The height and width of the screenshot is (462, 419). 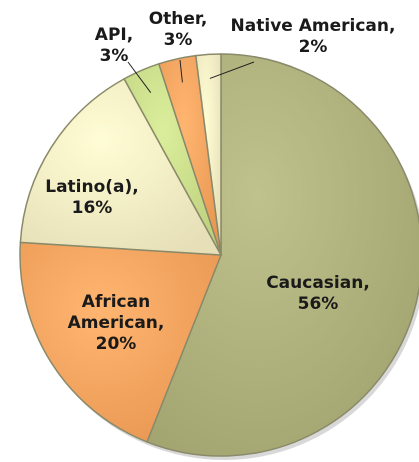 I want to click on slice-label-native-american: Native American, 2%, so click(x=313, y=36).